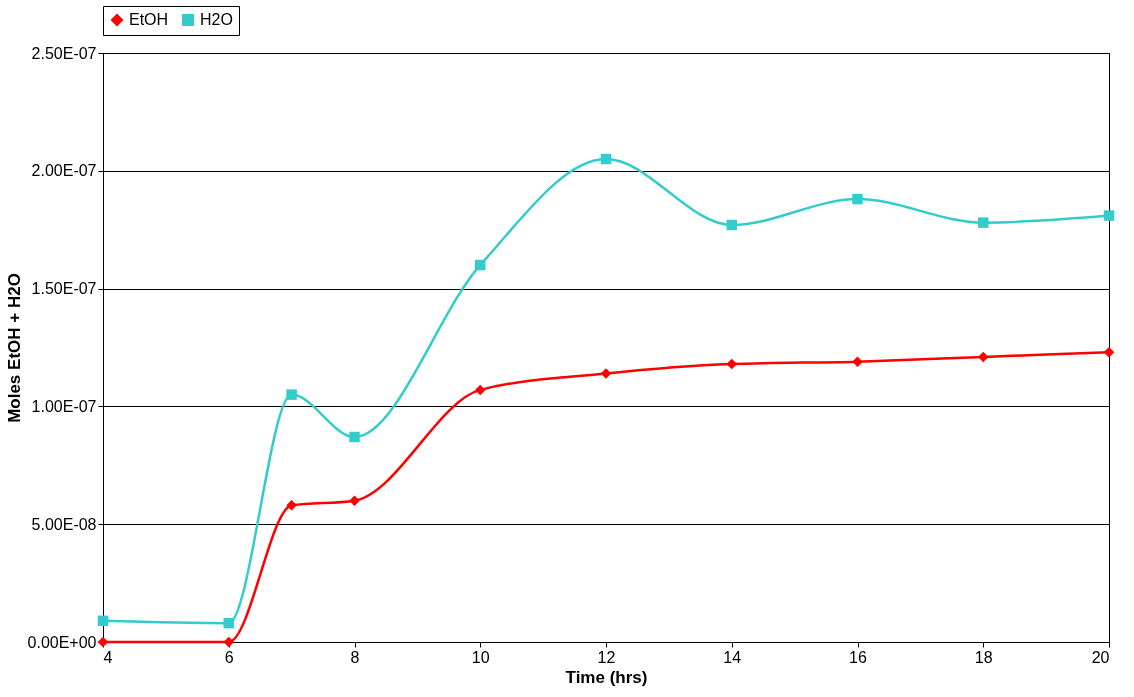  I want to click on x-tick-label: 10, so click(480, 657).